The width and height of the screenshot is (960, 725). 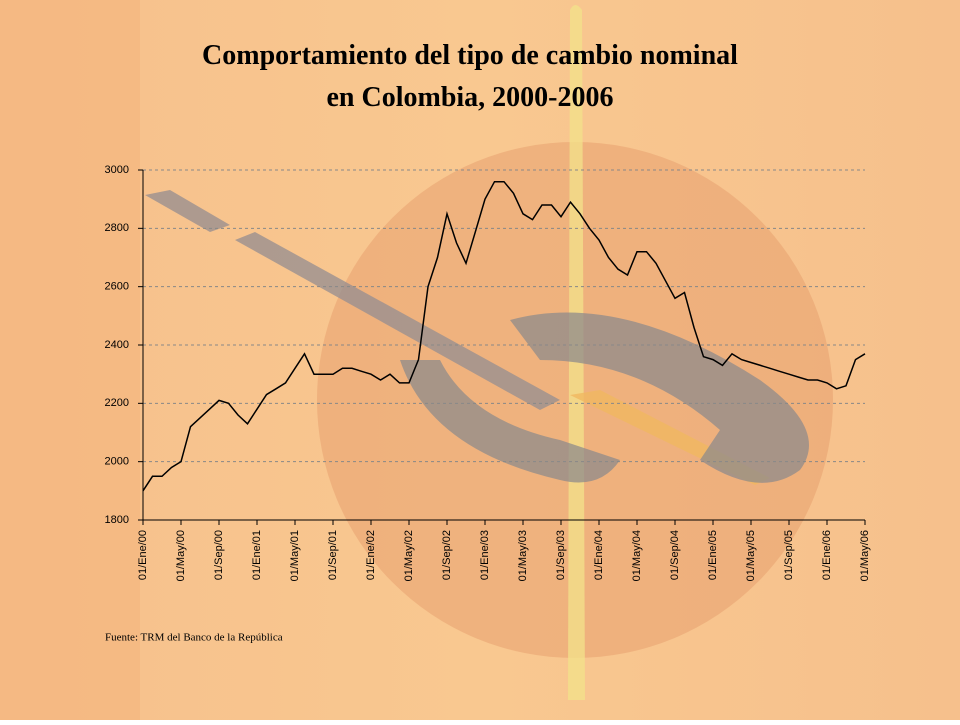 I want to click on chart-title-line: en Colombia, 2000-2006, so click(x=470, y=97).